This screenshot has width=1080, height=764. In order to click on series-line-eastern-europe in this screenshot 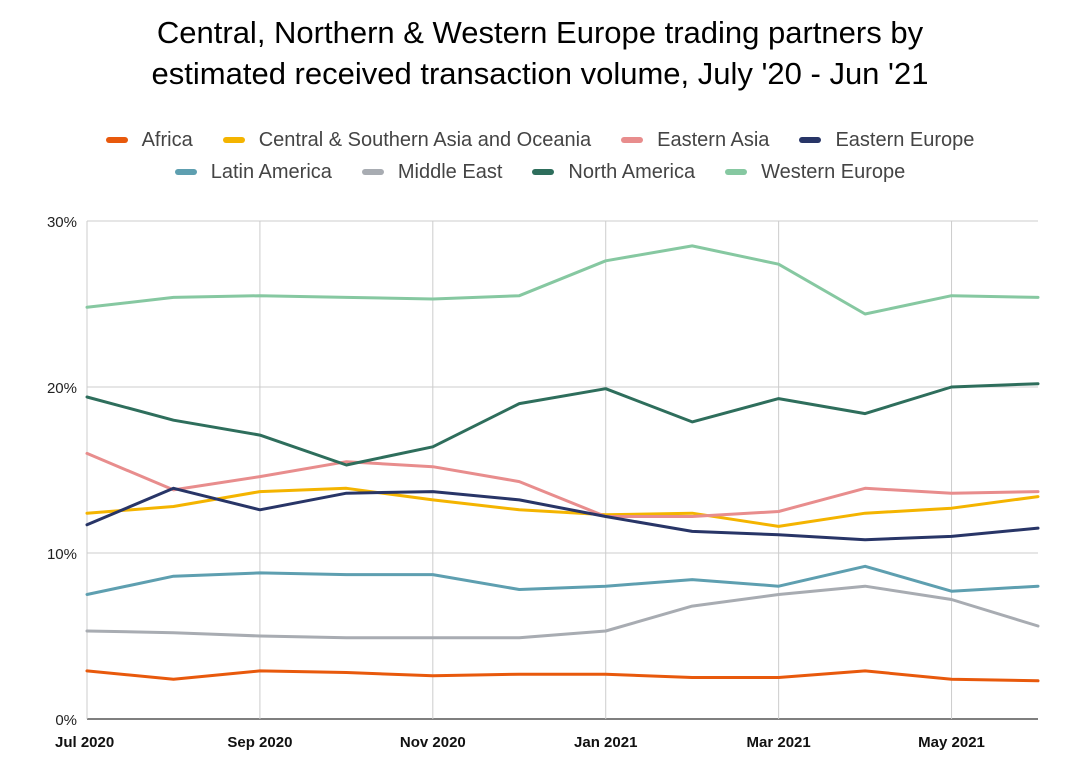, I will do `click(562, 514)`.